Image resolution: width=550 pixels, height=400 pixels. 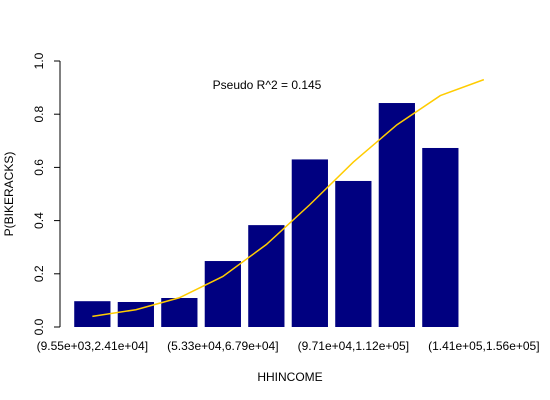 What do you see at coordinates (39, 273) in the screenshot?
I see `y-tick-label: 0.2` at bounding box center [39, 273].